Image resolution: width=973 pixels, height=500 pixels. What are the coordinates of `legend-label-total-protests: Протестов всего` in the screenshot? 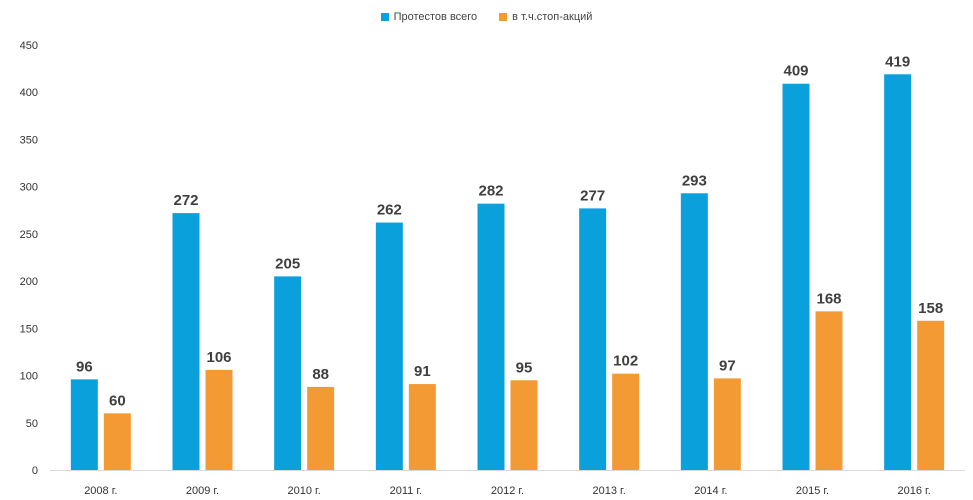 It's located at (435, 17).